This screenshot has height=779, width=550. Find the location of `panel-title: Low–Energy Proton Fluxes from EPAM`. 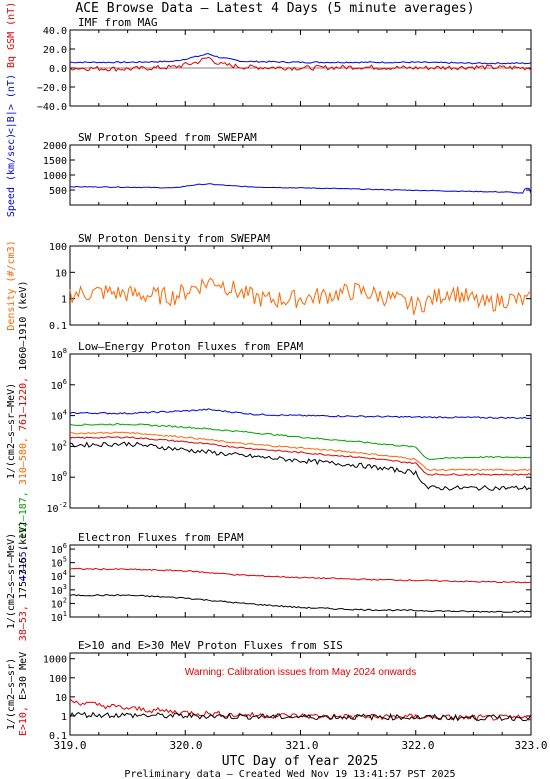

panel-title: Low–Energy Proton Fluxes from EPAM is located at coordinates (191, 346).